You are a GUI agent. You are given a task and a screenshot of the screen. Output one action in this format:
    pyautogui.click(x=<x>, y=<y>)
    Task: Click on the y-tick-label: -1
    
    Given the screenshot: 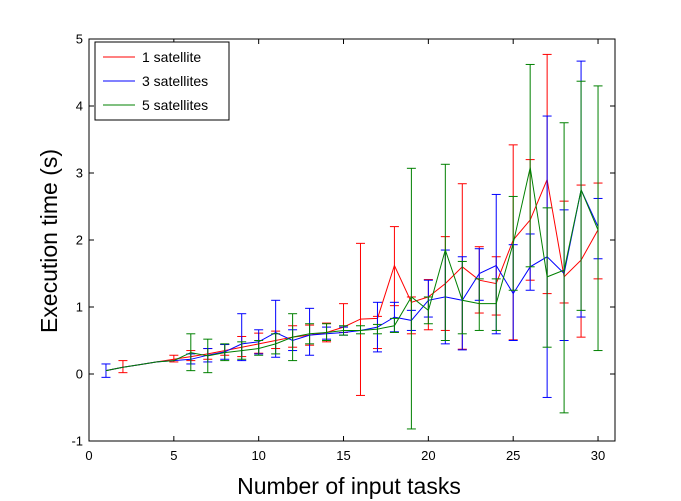 What is the action you would take?
    pyautogui.click(x=77, y=441)
    